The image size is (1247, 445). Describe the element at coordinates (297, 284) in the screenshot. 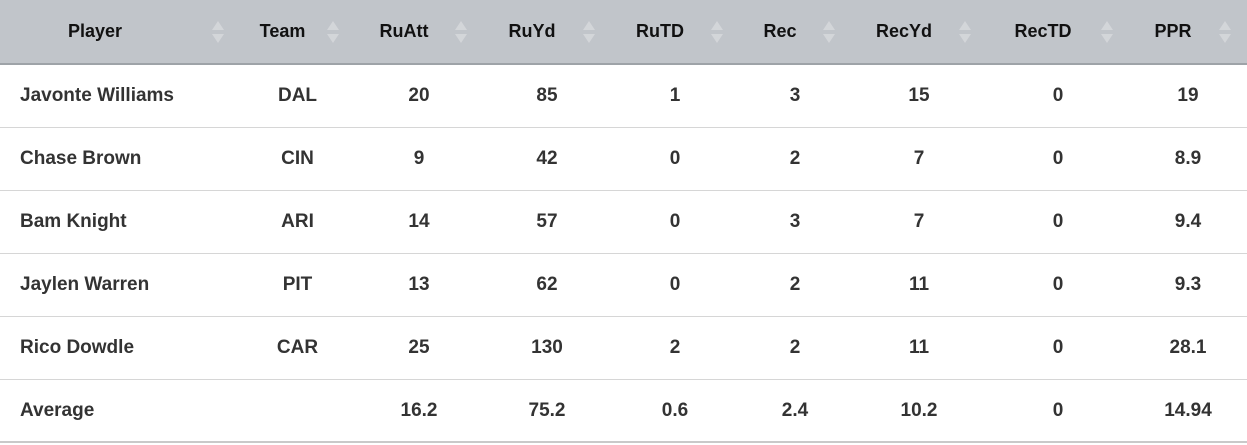

I see `table-cell: PIT` at that location.